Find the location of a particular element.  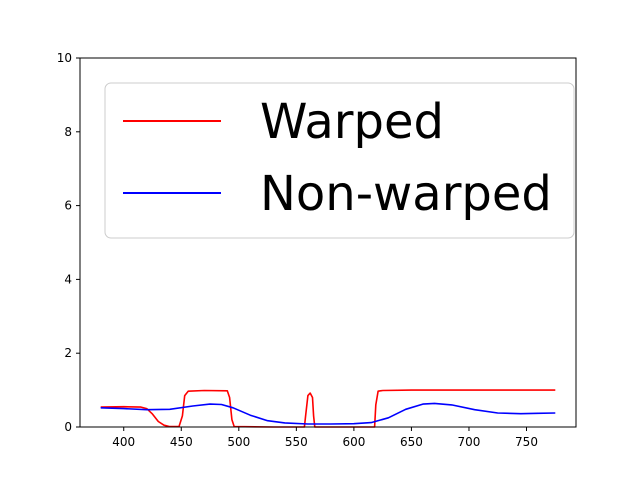

x-tick-label: 400 is located at coordinates (123, 442).